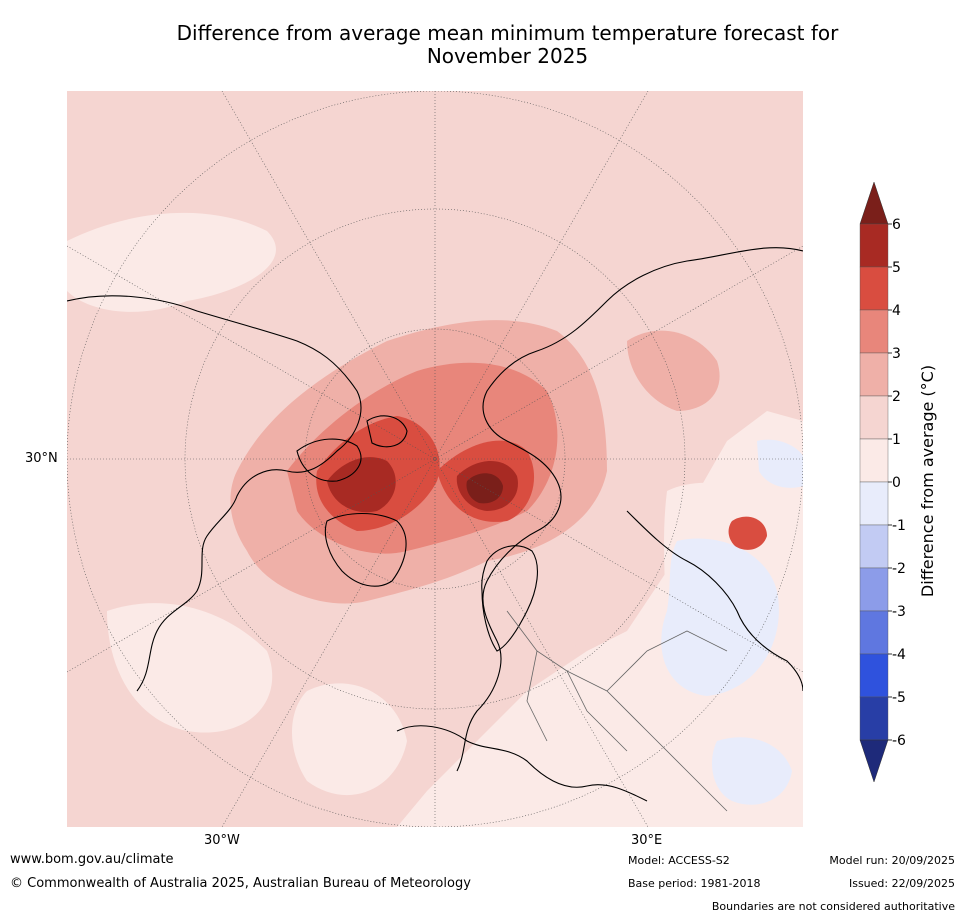  Describe the element at coordinates (679, 860) in the screenshot. I see `footer-model: Model: ACCESS-S2` at that location.